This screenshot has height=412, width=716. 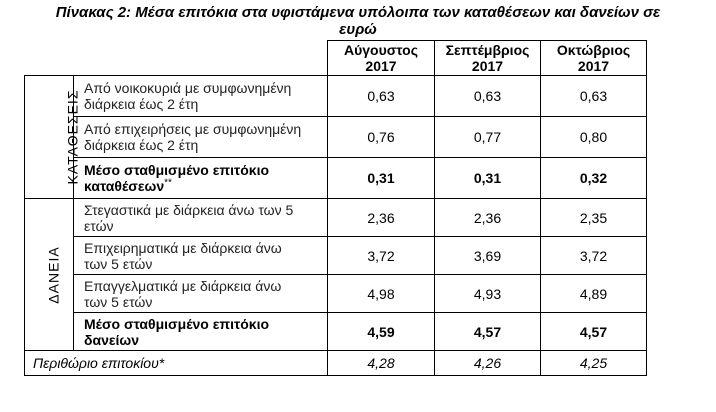 I want to click on value-cell: 3,69, so click(x=487, y=255).